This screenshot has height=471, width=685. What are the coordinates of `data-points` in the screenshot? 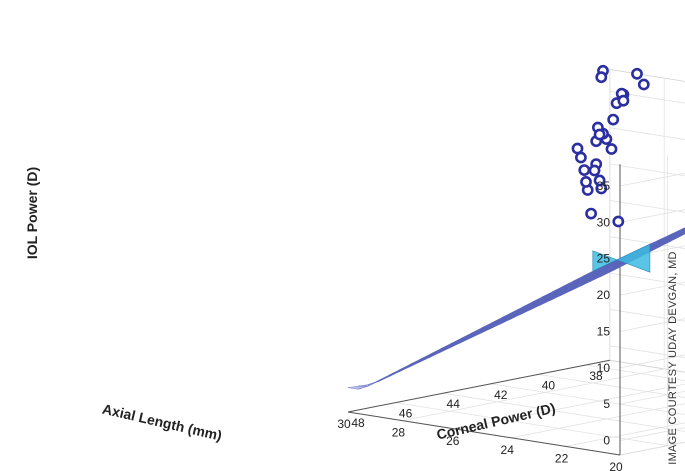 It's located at (610, 146).